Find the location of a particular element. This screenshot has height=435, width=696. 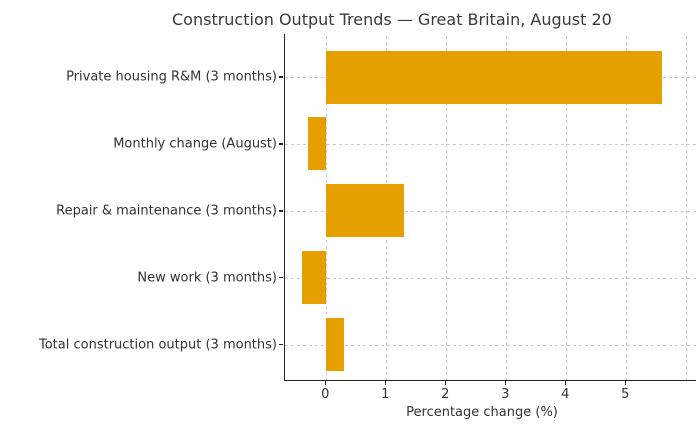

x-tick-label: 2 is located at coordinates (445, 394).